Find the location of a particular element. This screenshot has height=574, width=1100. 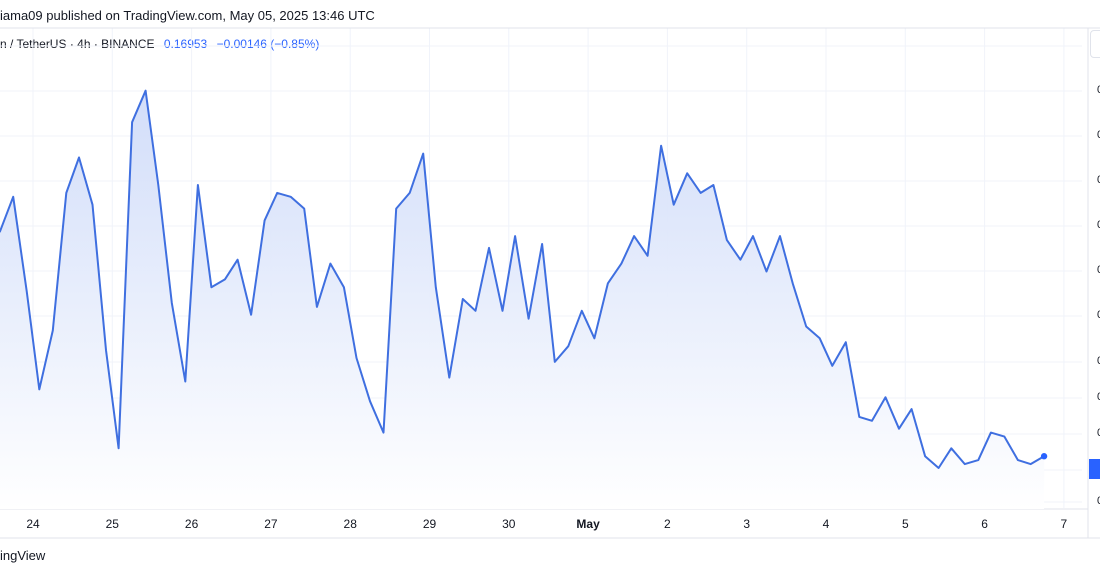

x-tick-label: 6 is located at coordinates (984, 524).